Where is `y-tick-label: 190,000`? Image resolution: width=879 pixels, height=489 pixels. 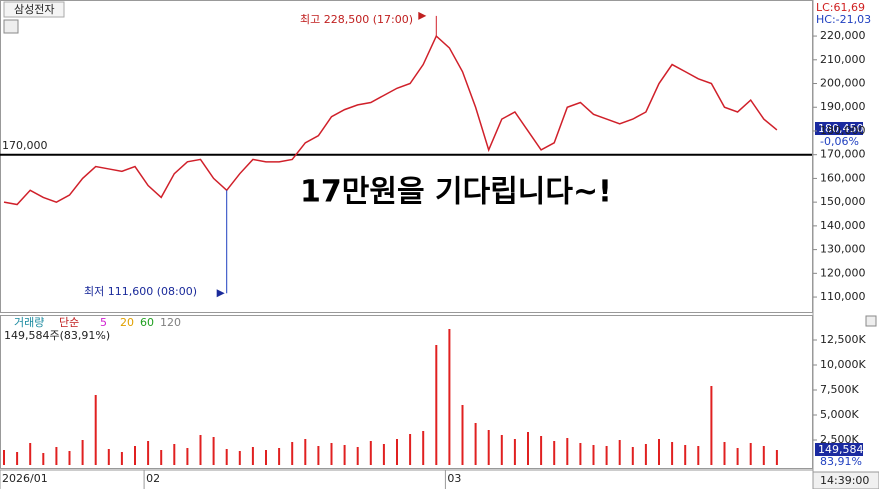 y-tick-label: 190,000 is located at coordinates (843, 106).